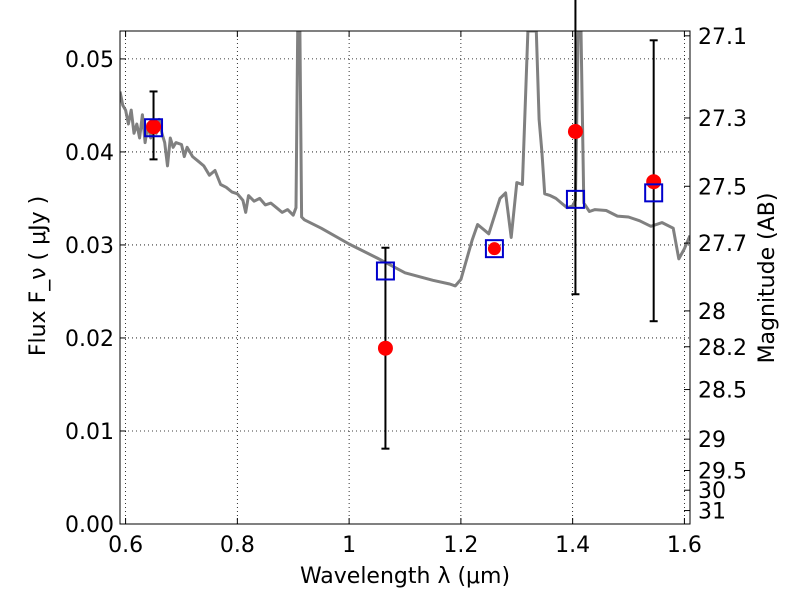 Image resolution: width=800 pixels, height=600 pixels. Describe the element at coordinates (89, 432) in the screenshot. I see `y-tick-label: 0.01` at that location.